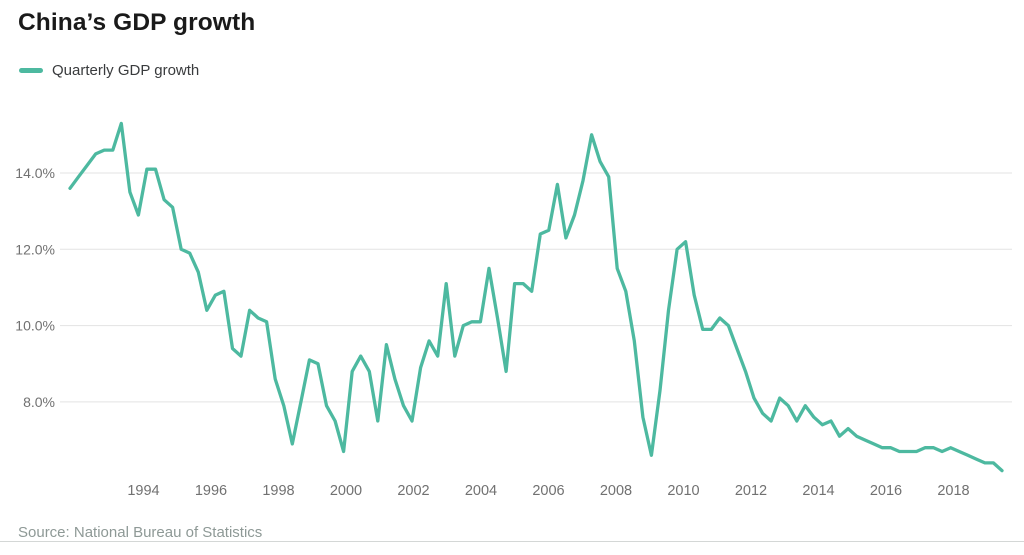 The image size is (1024, 555). What do you see at coordinates (35, 326) in the screenshot?
I see `y-axis-tick-label: 10.0%` at bounding box center [35, 326].